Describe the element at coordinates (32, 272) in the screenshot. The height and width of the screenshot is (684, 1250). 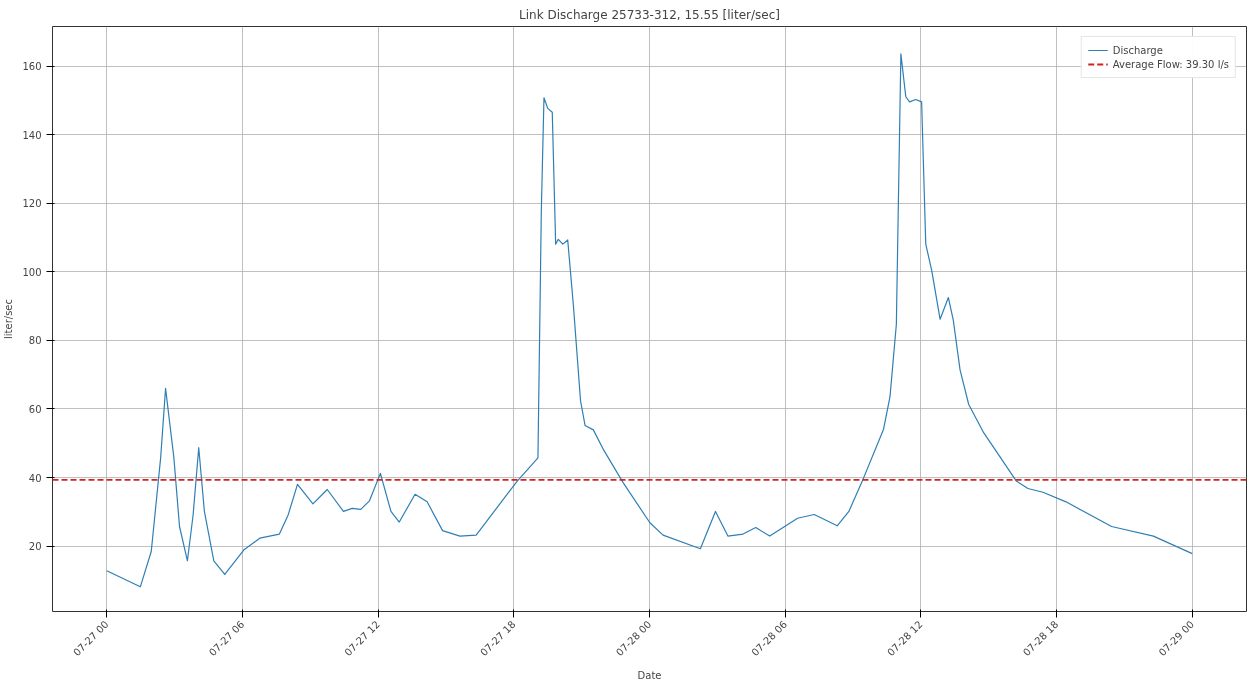
I see `y-tick-label: 100` at that location.